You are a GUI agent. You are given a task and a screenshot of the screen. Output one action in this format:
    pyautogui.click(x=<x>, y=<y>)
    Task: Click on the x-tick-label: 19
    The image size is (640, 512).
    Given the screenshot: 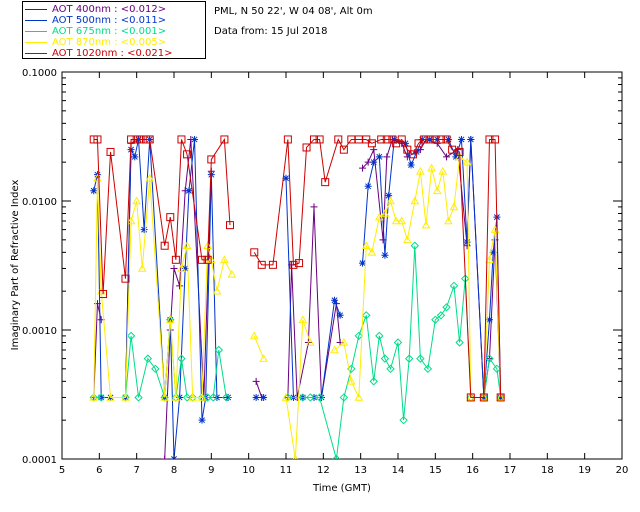 What is the action you would take?
    pyautogui.click(x=584, y=470)
    